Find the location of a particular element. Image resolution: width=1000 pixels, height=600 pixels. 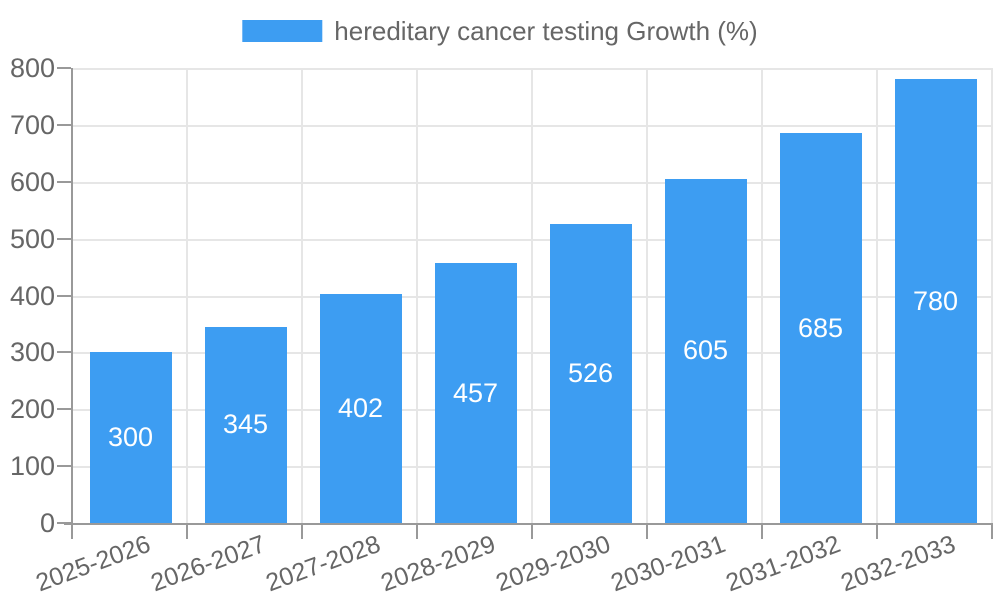

bar: 526 is located at coordinates (590, 373).